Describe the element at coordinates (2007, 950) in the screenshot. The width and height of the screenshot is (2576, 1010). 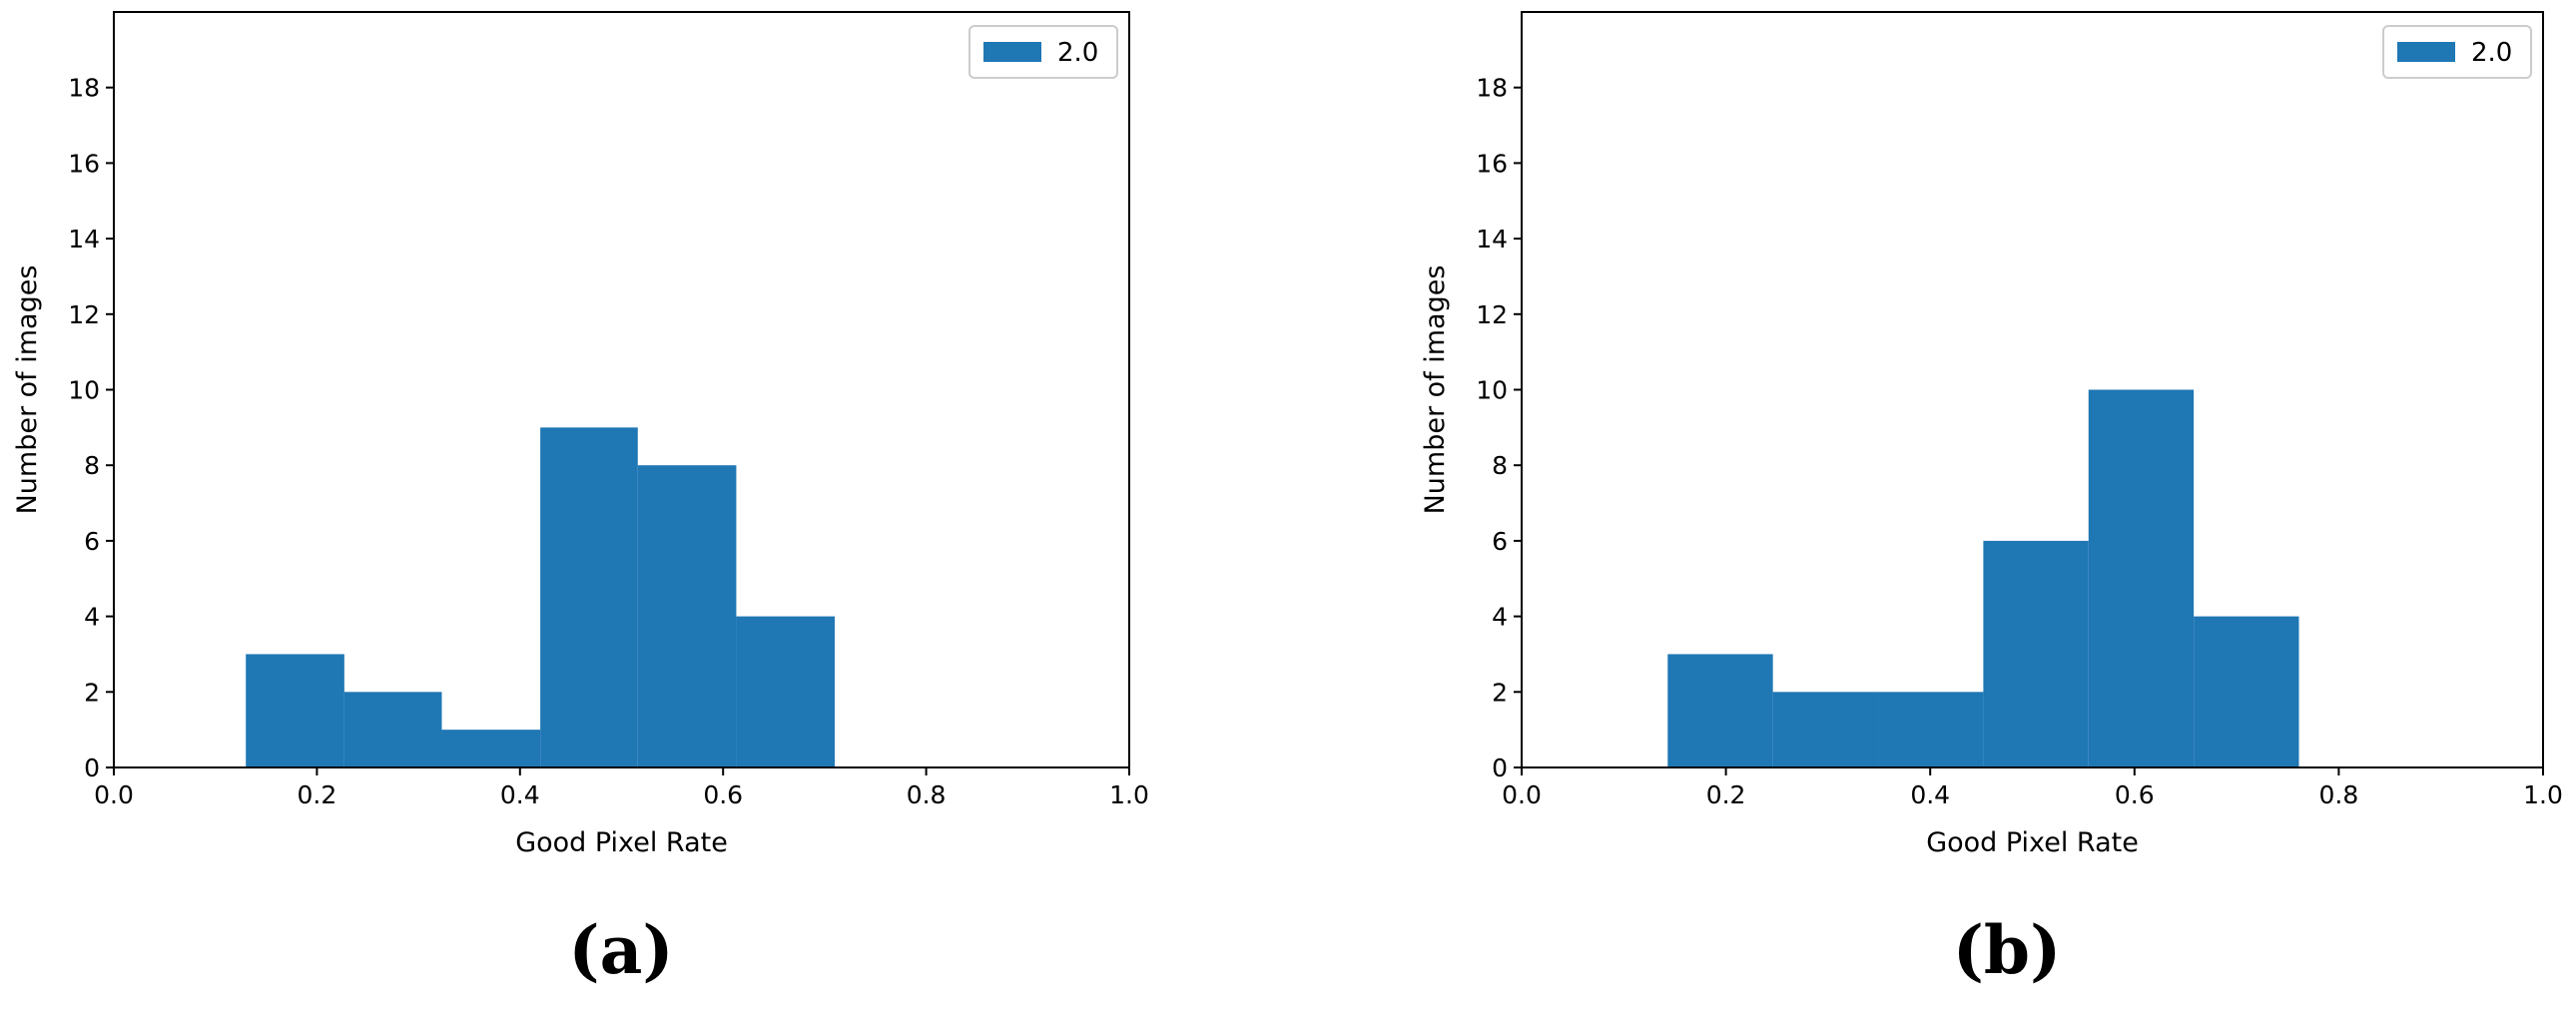
I see `panel-label: (b)` at that location.